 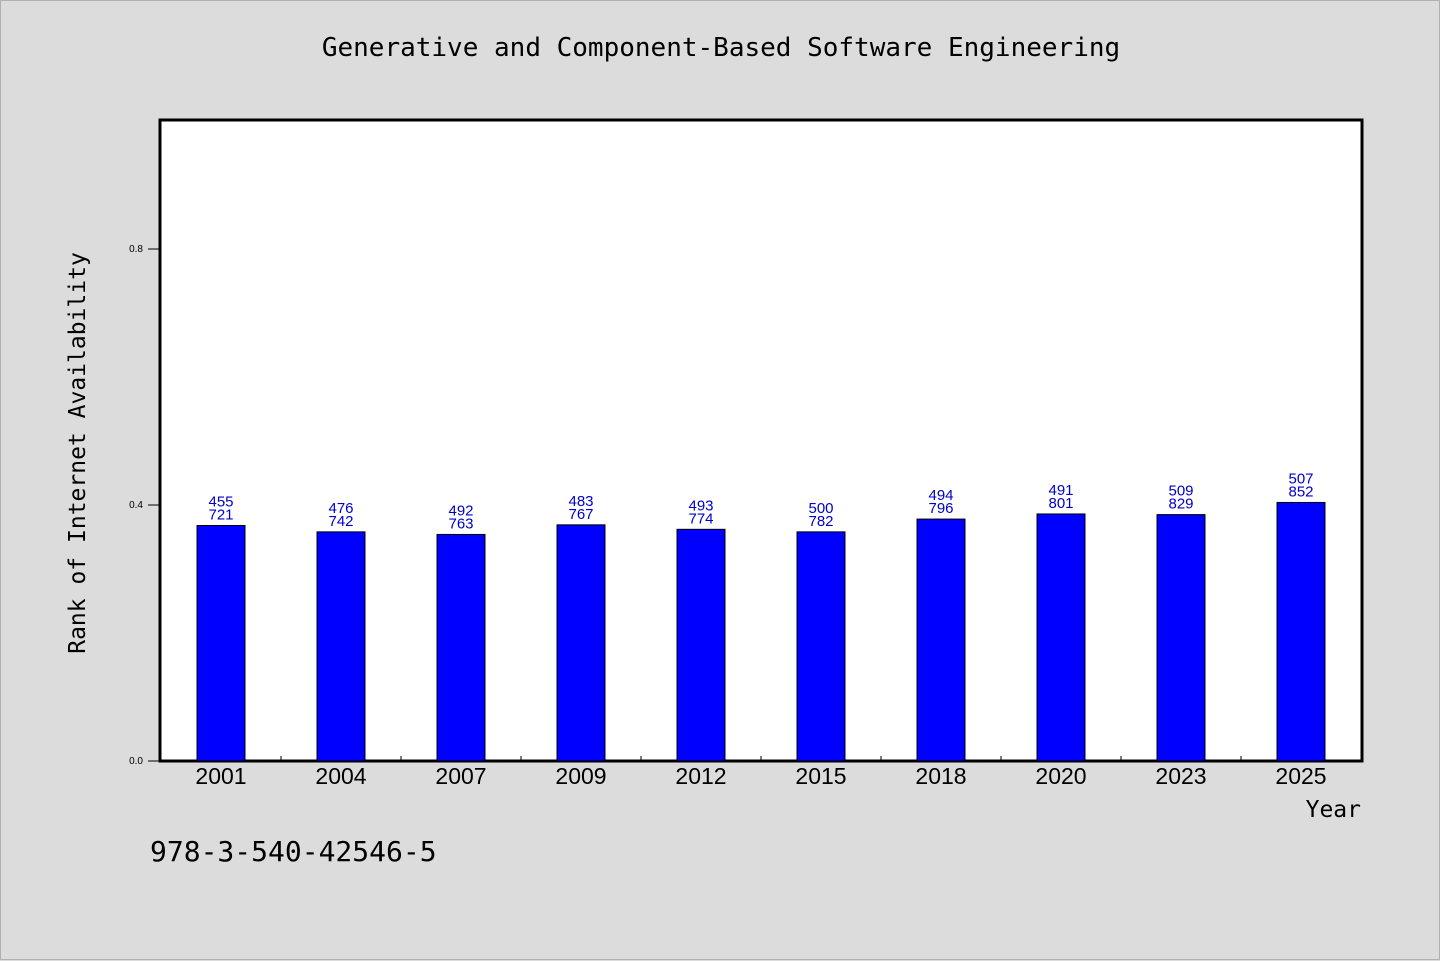 I want to click on bar-label-bottom: 829, so click(x=1180, y=504).